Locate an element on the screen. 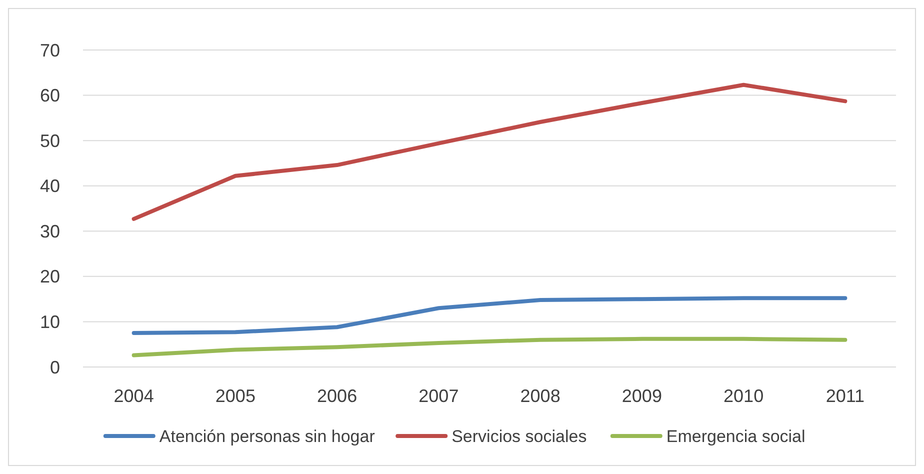 The width and height of the screenshot is (924, 474). x-tick-label: 2011 is located at coordinates (845, 396).